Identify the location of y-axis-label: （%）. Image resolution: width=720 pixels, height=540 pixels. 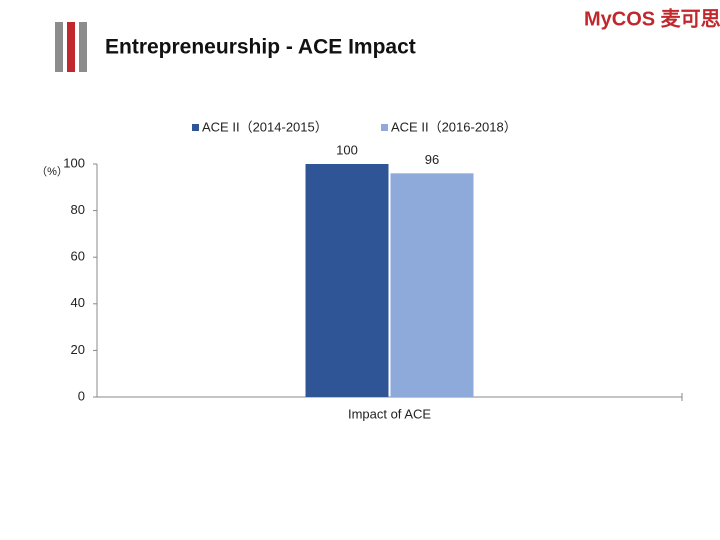
(52, 171).